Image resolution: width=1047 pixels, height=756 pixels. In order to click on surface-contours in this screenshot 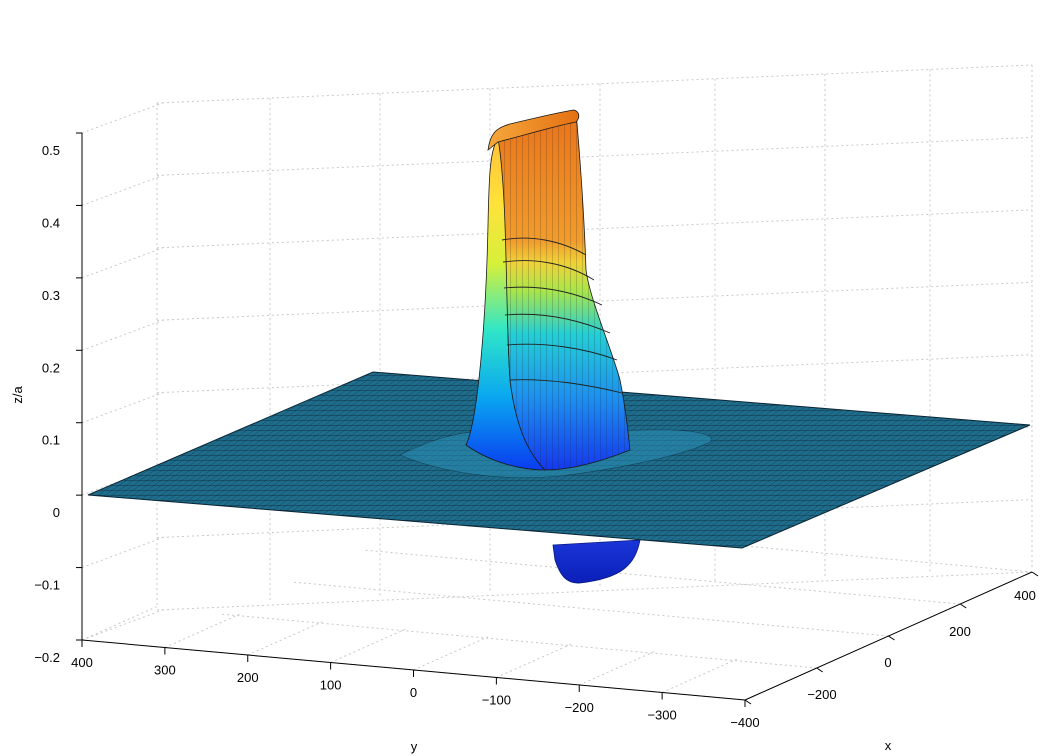, I will do `click(562, 315)`.